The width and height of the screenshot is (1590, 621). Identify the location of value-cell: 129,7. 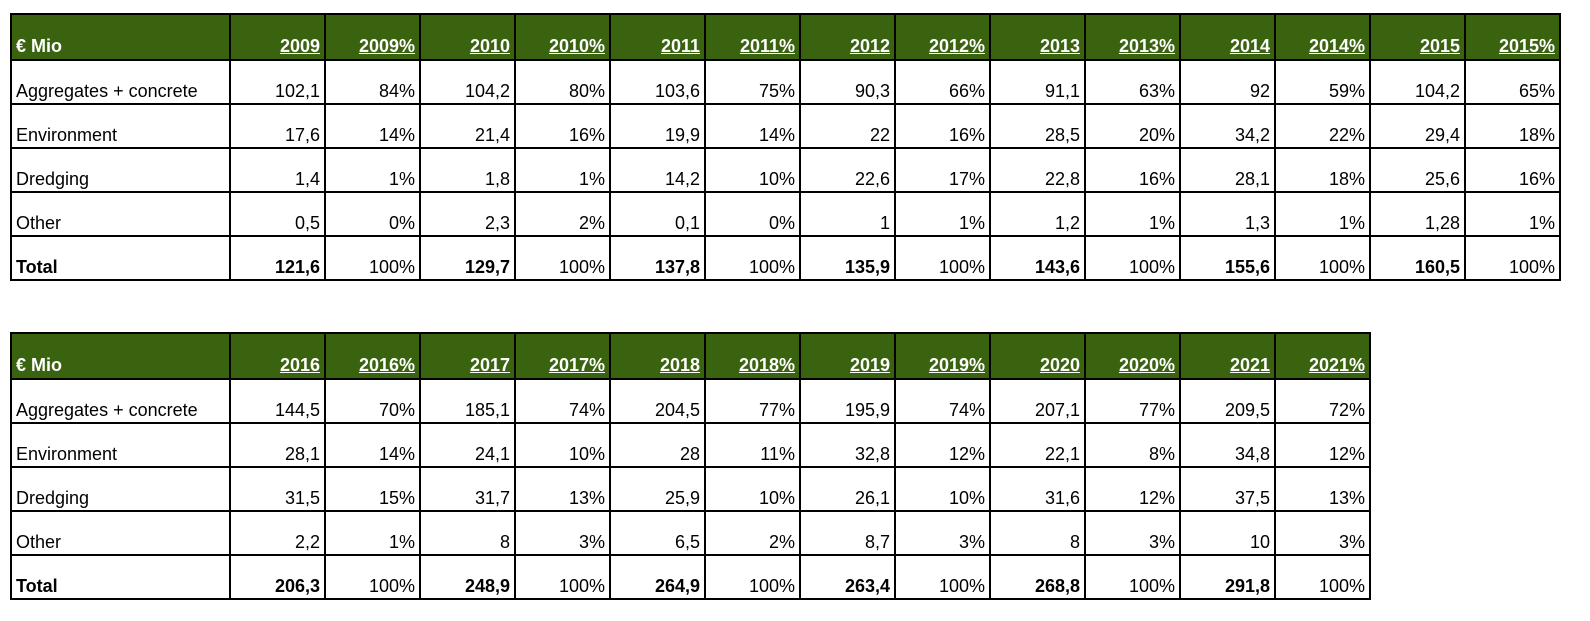
(467, 258).